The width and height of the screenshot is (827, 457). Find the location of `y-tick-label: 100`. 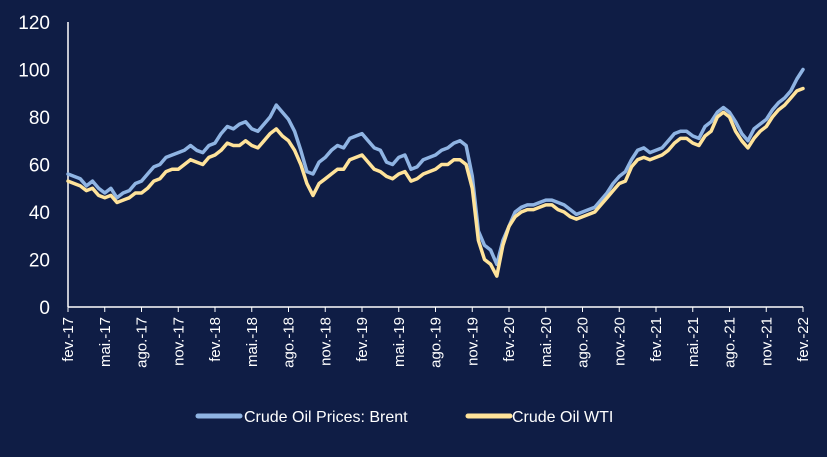

y-tick-label: 100 is located at coordinates (34, 71).